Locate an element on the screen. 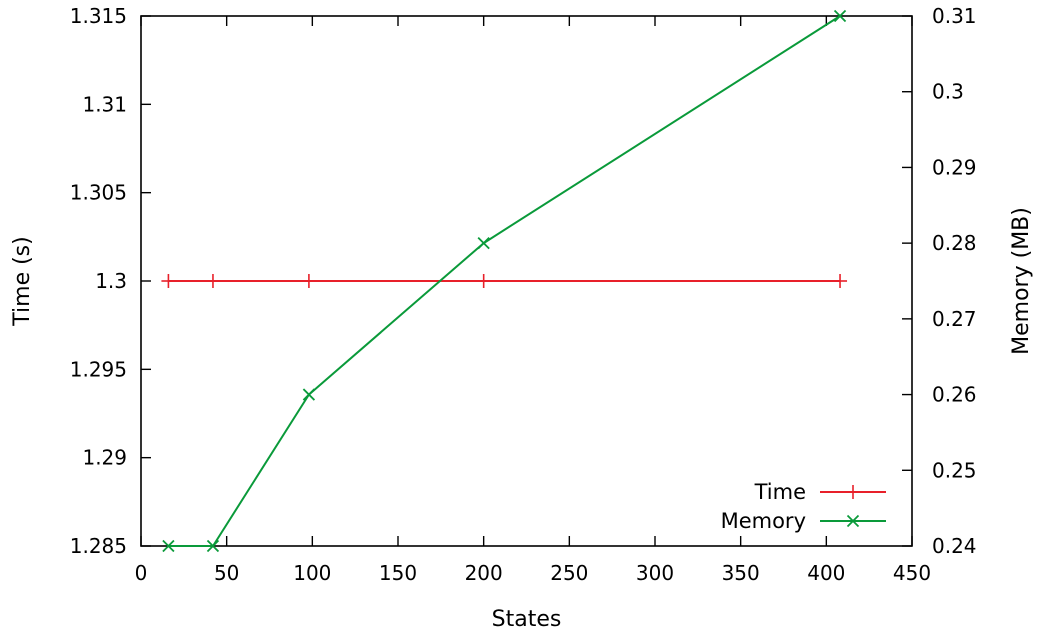 The height and width of the screenshot is (633, 1040). x-tick-label: 150 is located at coordinates (398, 573).